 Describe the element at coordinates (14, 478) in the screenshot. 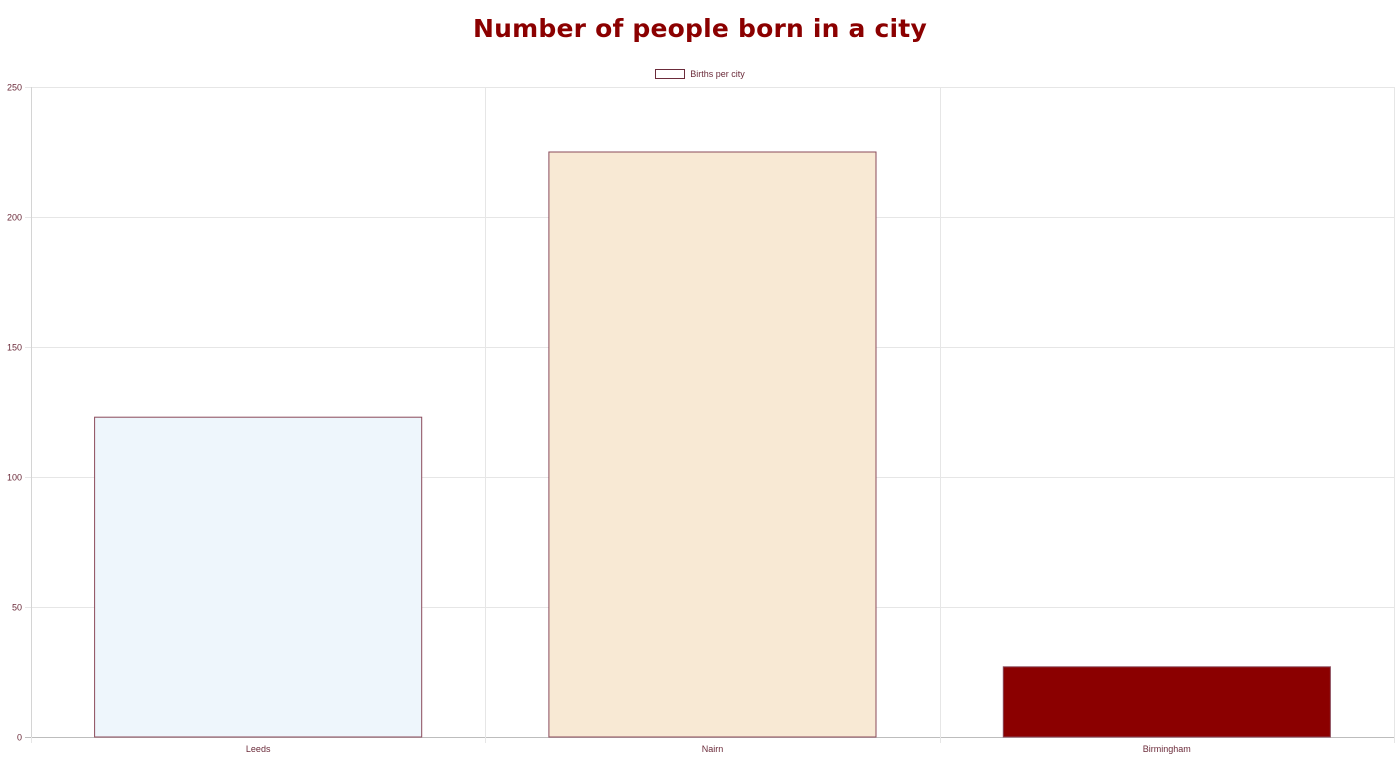

I see `y-tick-label: 100` at that location.